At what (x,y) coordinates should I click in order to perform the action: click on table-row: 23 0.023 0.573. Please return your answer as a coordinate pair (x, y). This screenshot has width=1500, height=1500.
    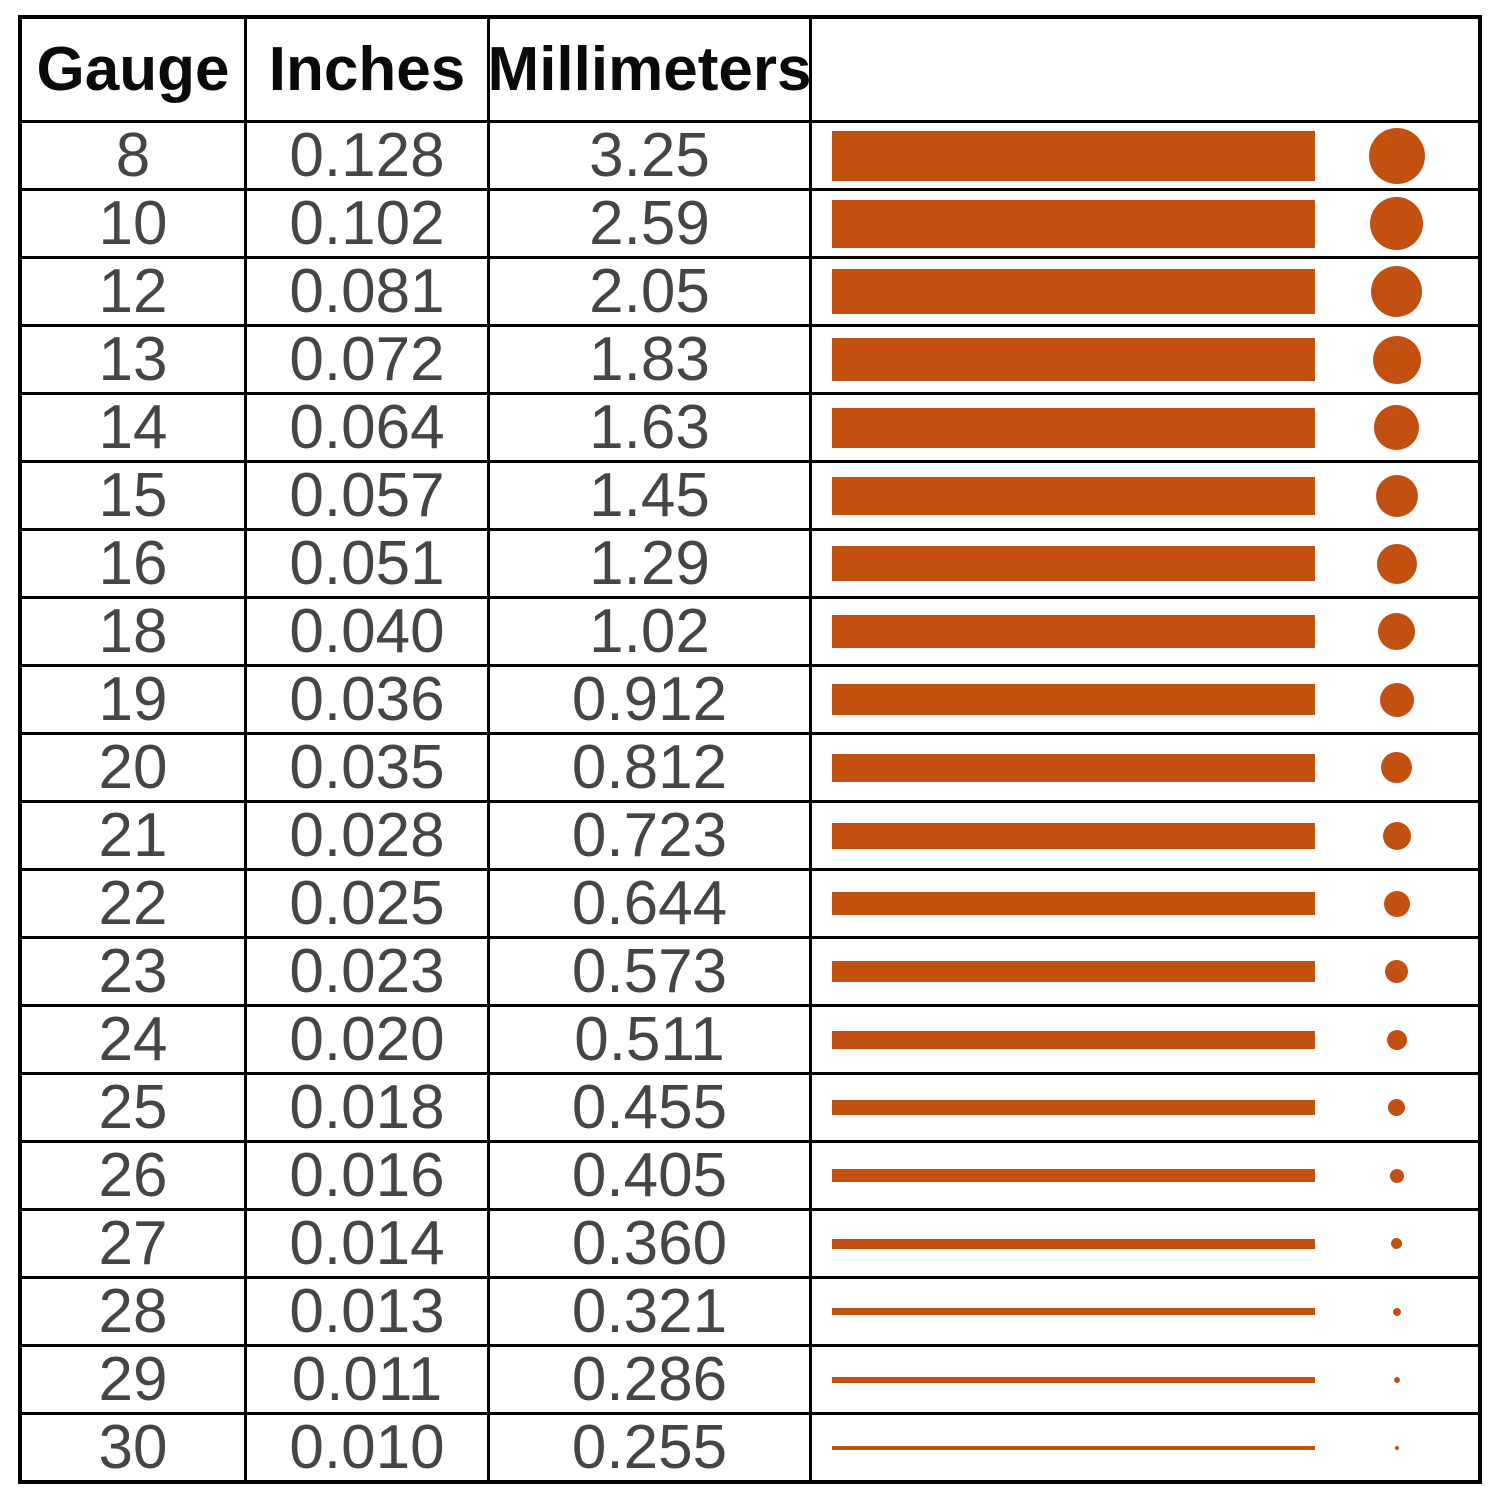
    Looking at the image, I should click on (750, 970).